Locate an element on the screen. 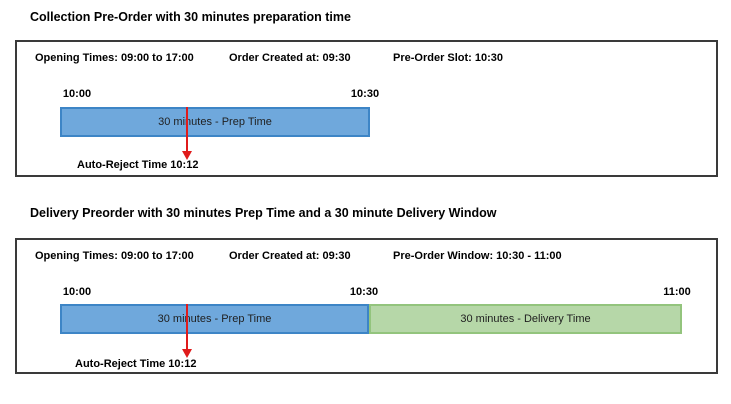  delivery-prep-time-bar-label: 30 minutes - Prep Time is located at coordinates (214, 319).